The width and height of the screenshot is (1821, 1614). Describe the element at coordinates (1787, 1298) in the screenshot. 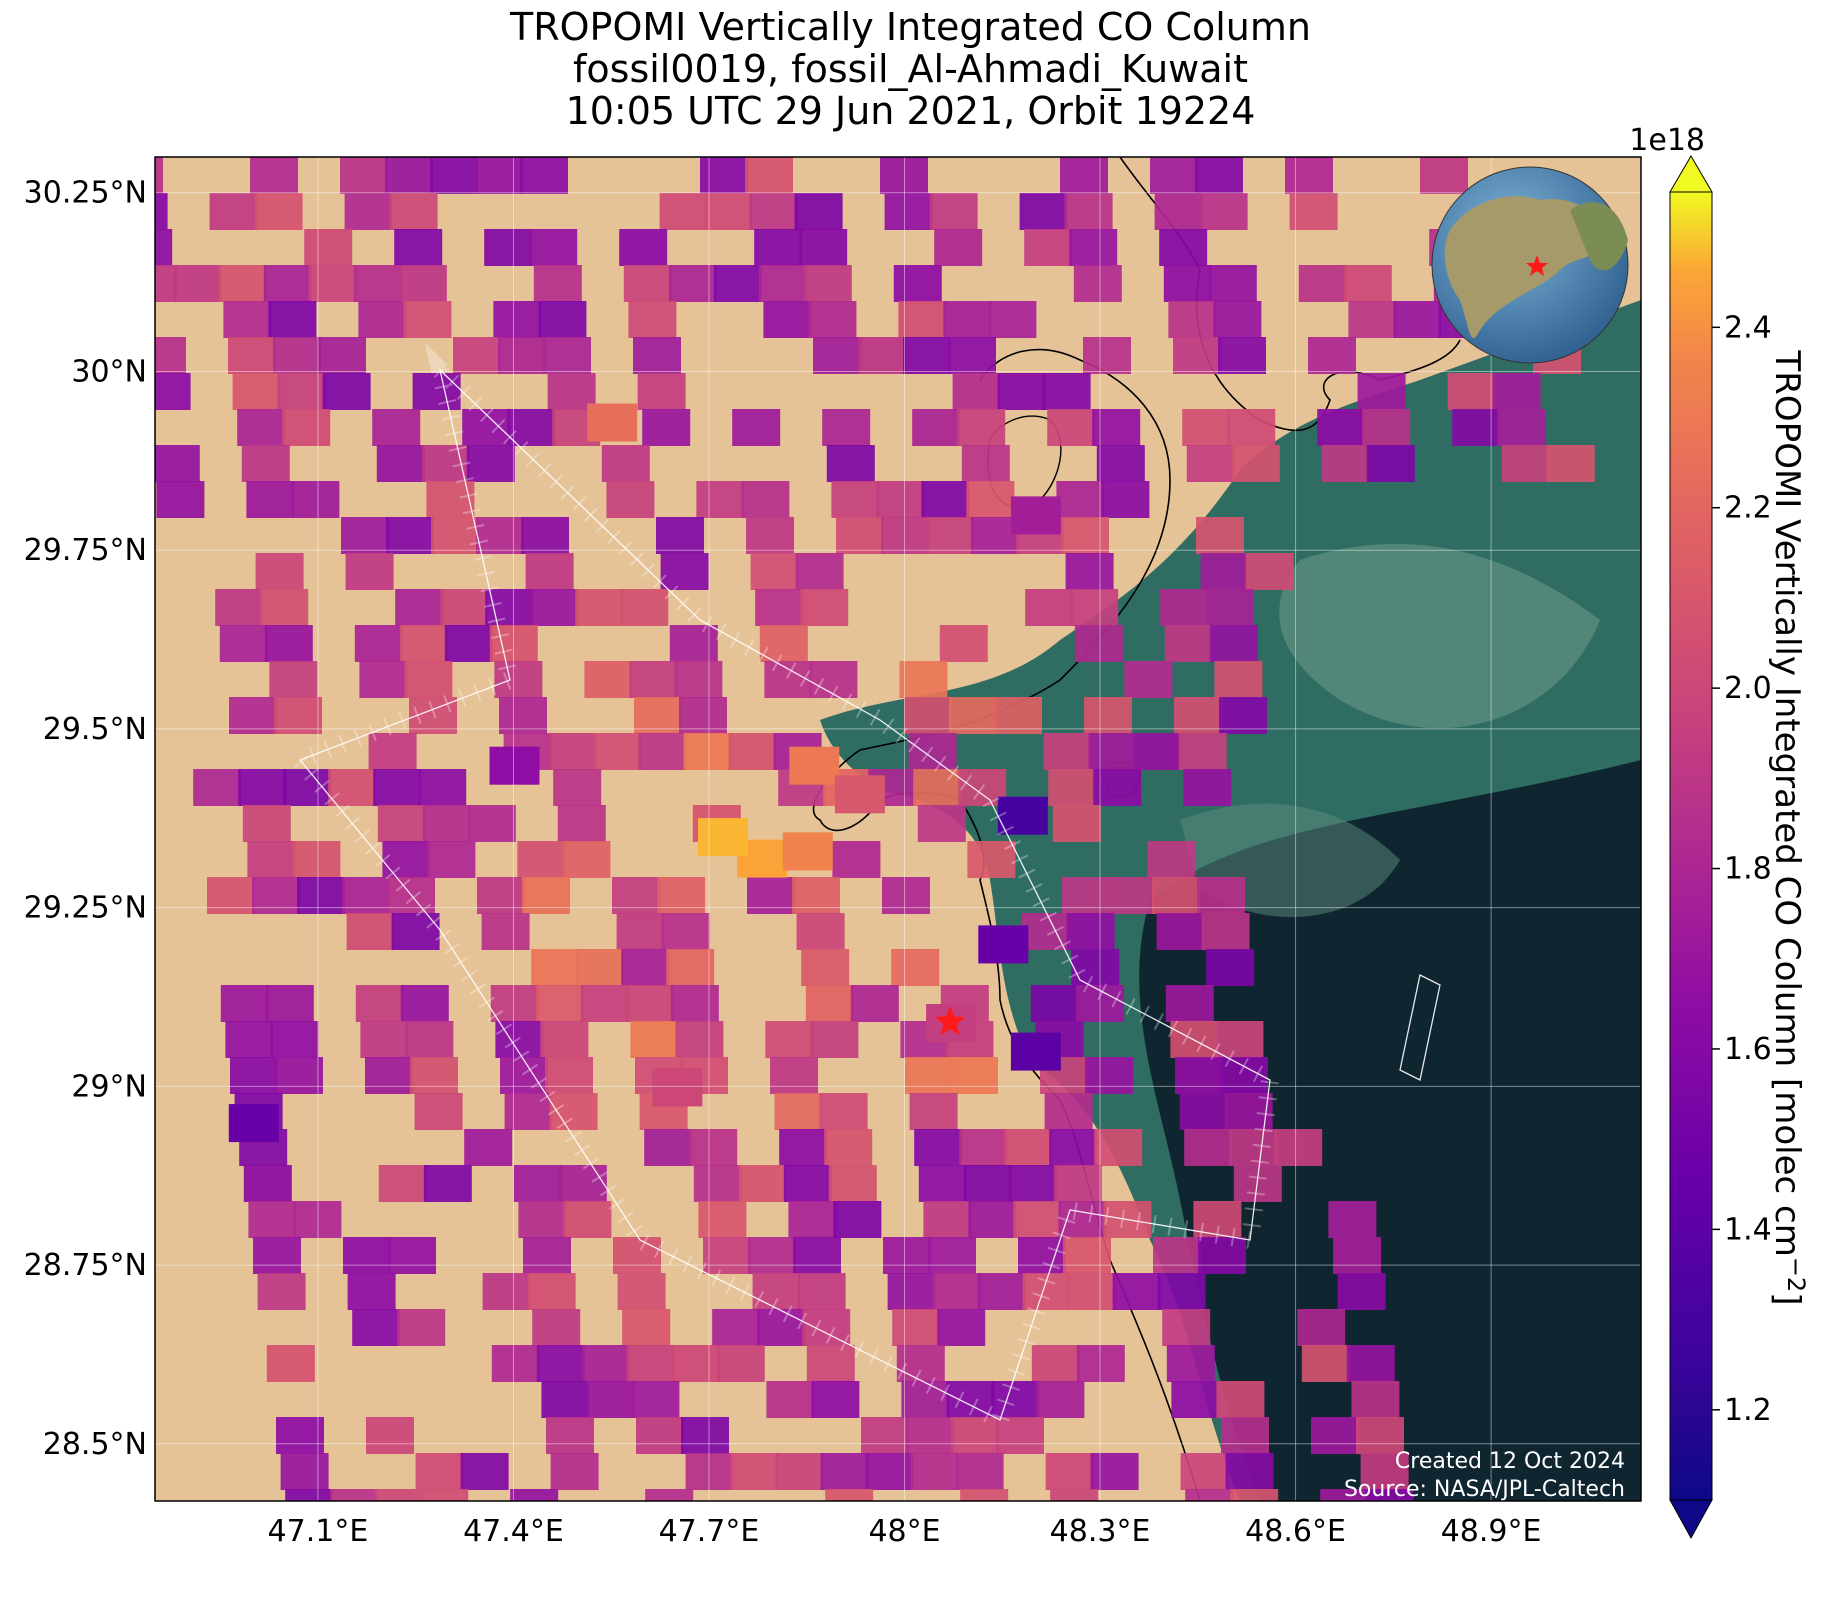

I see `colorbar-label-close: ]` at that location.